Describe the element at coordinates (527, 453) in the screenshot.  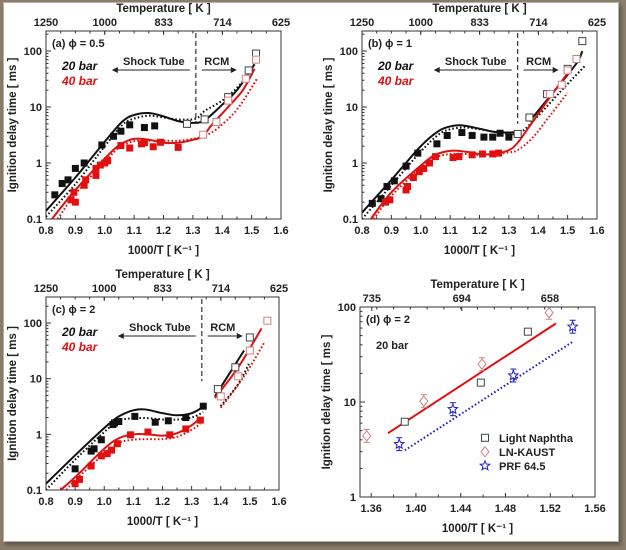
I see `legend-label: LN-KAUST` at that location.